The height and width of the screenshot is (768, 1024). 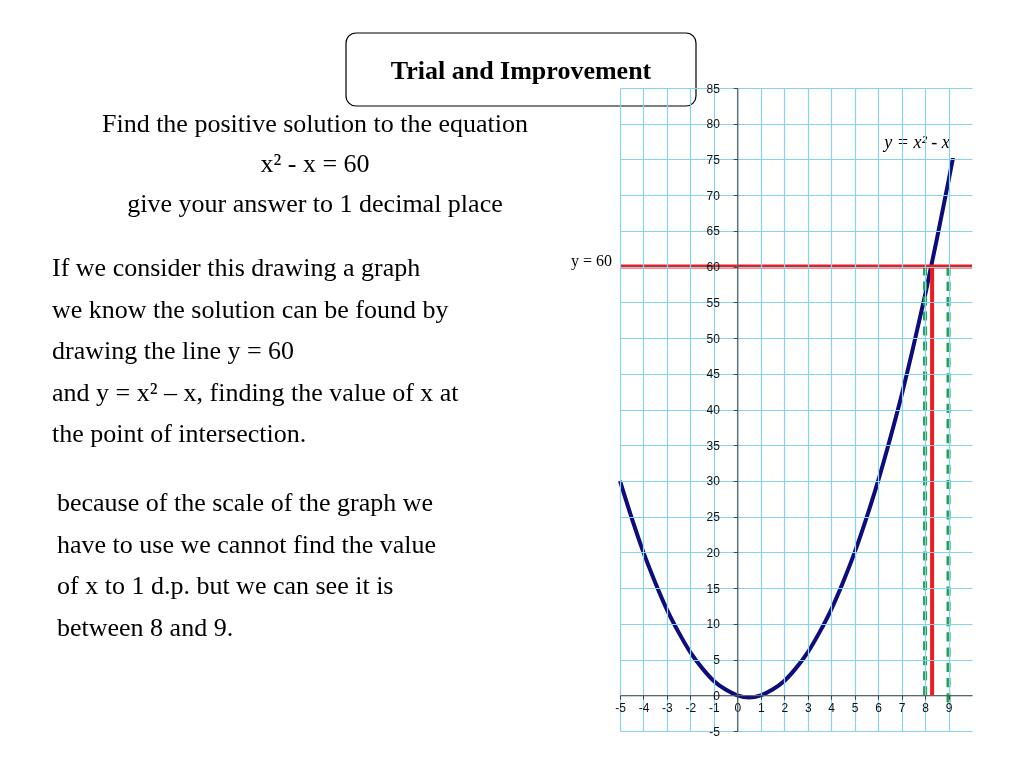 I want to click on x-tick-label: -2, so click(x=691, y=707).